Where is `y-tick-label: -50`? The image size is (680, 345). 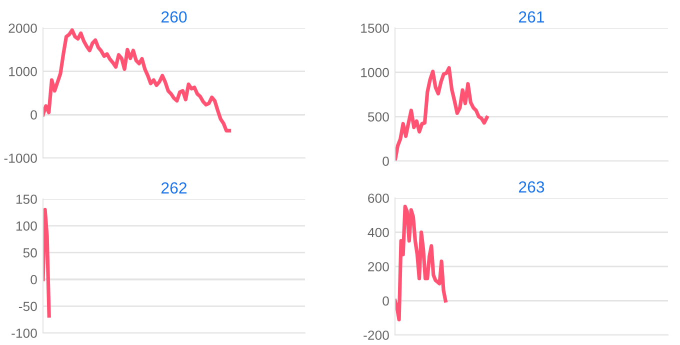 y-tick-label: -50 is located at coordinates (27, 307).